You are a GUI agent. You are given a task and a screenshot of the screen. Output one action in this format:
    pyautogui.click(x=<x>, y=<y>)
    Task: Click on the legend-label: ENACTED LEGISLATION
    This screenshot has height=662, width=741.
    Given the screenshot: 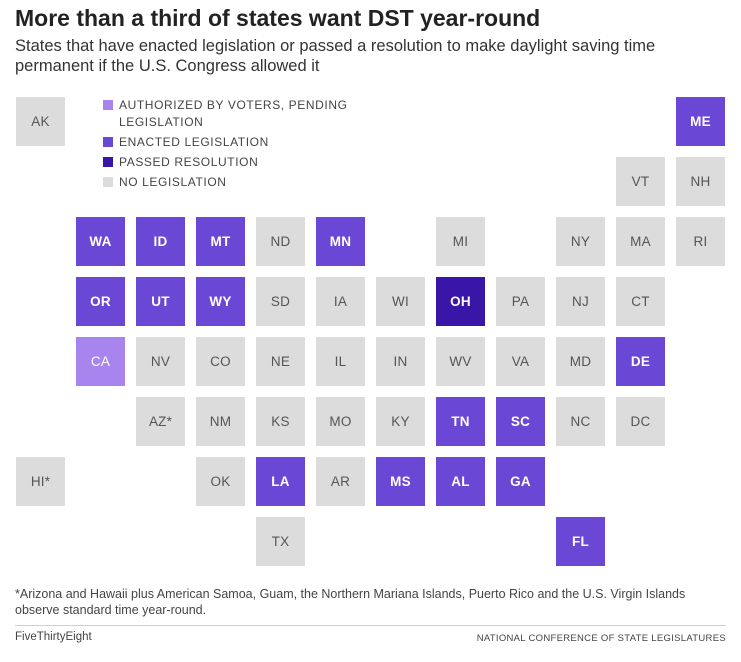 What is the action you would take?
    pyautogui.click(x=194, y=142)
    